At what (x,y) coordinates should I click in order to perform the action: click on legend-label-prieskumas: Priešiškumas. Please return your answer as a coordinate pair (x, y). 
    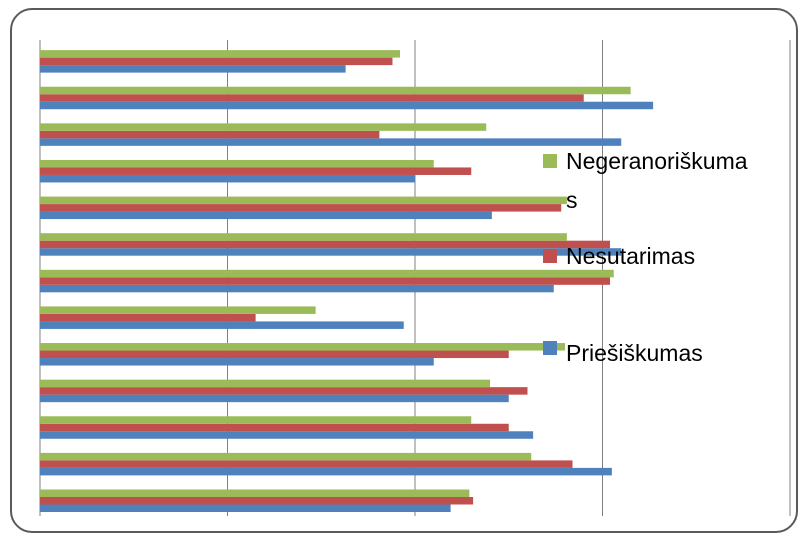
    Looking at the image, I should click on (634, 353).